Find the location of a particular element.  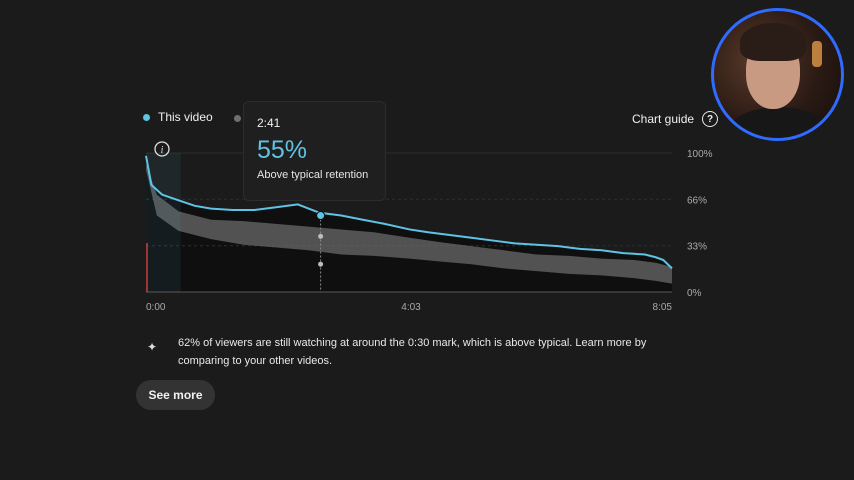

info-icon is located at coordinates (162, 149).